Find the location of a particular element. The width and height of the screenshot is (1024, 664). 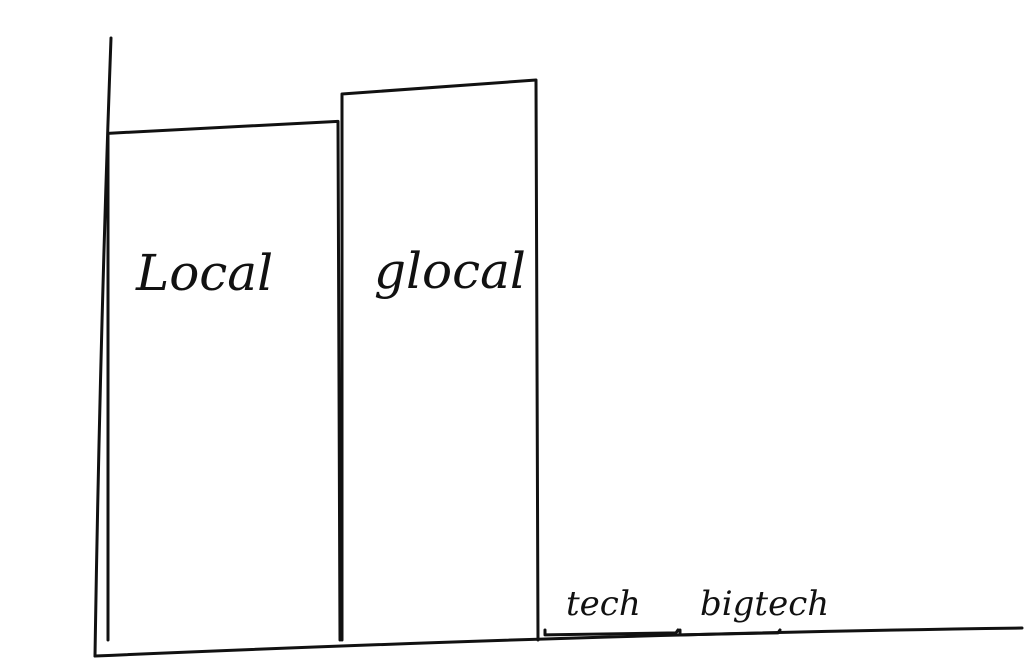

bar-tech is located at coordinates (611, 632).